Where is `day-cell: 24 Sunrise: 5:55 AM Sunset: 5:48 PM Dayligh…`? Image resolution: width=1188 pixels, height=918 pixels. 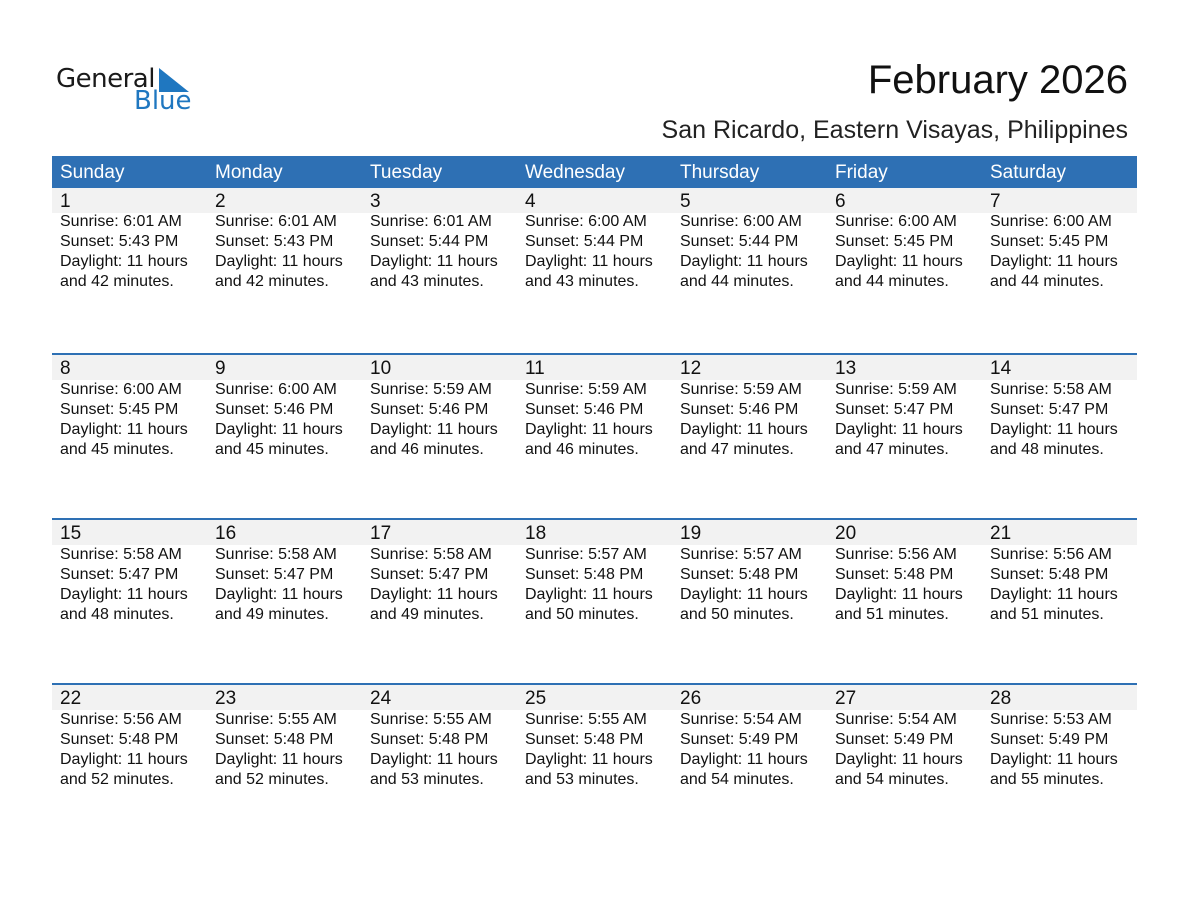 day-cell: 24 Sunrise: 5:55 AM Sunset: 5:48 PM Dayligh… is located at coordinates (439, 737).